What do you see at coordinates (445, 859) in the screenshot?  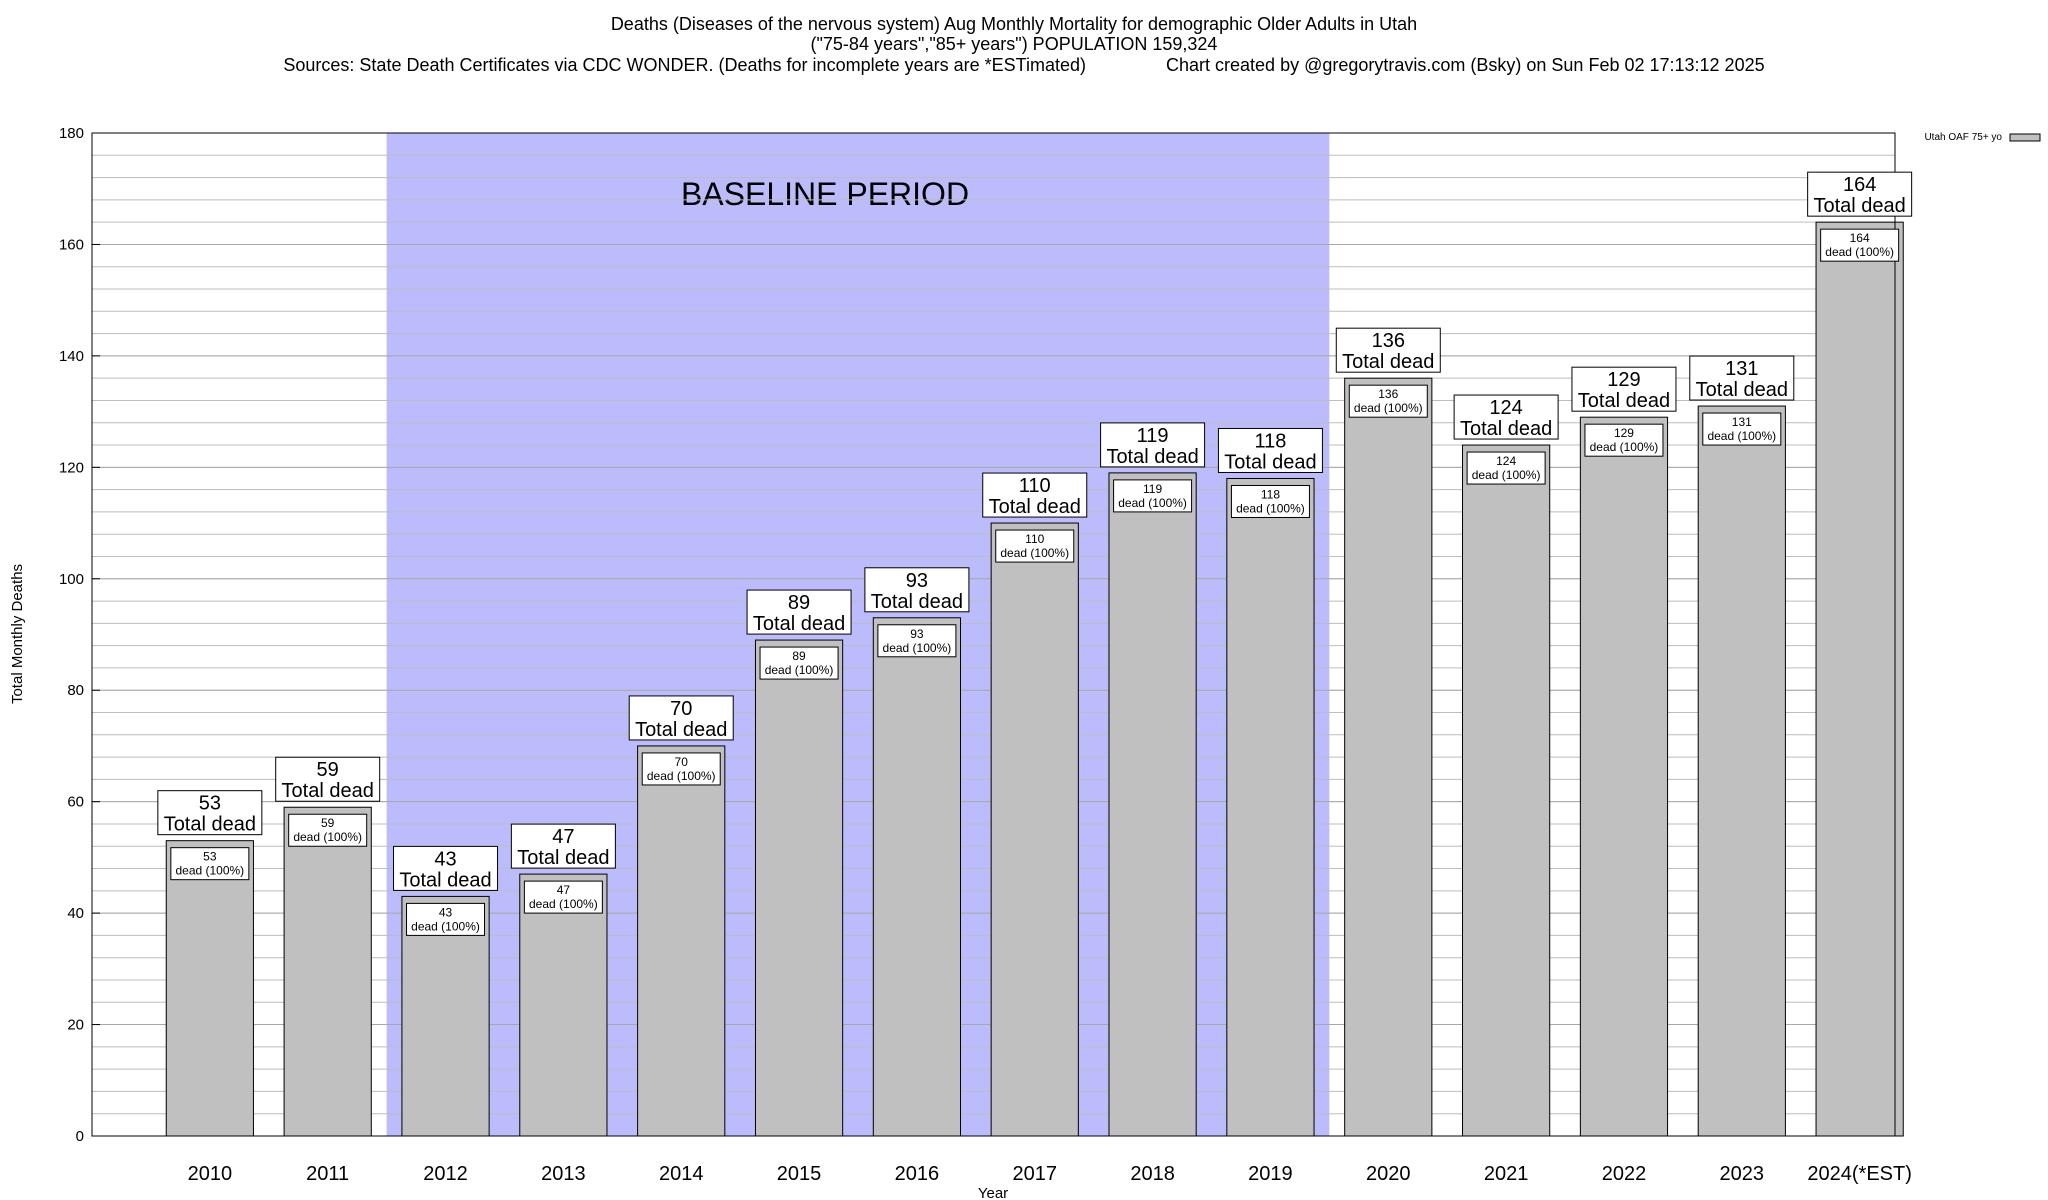 I see `top-label-value: 43` at bounding box center [445, 859].